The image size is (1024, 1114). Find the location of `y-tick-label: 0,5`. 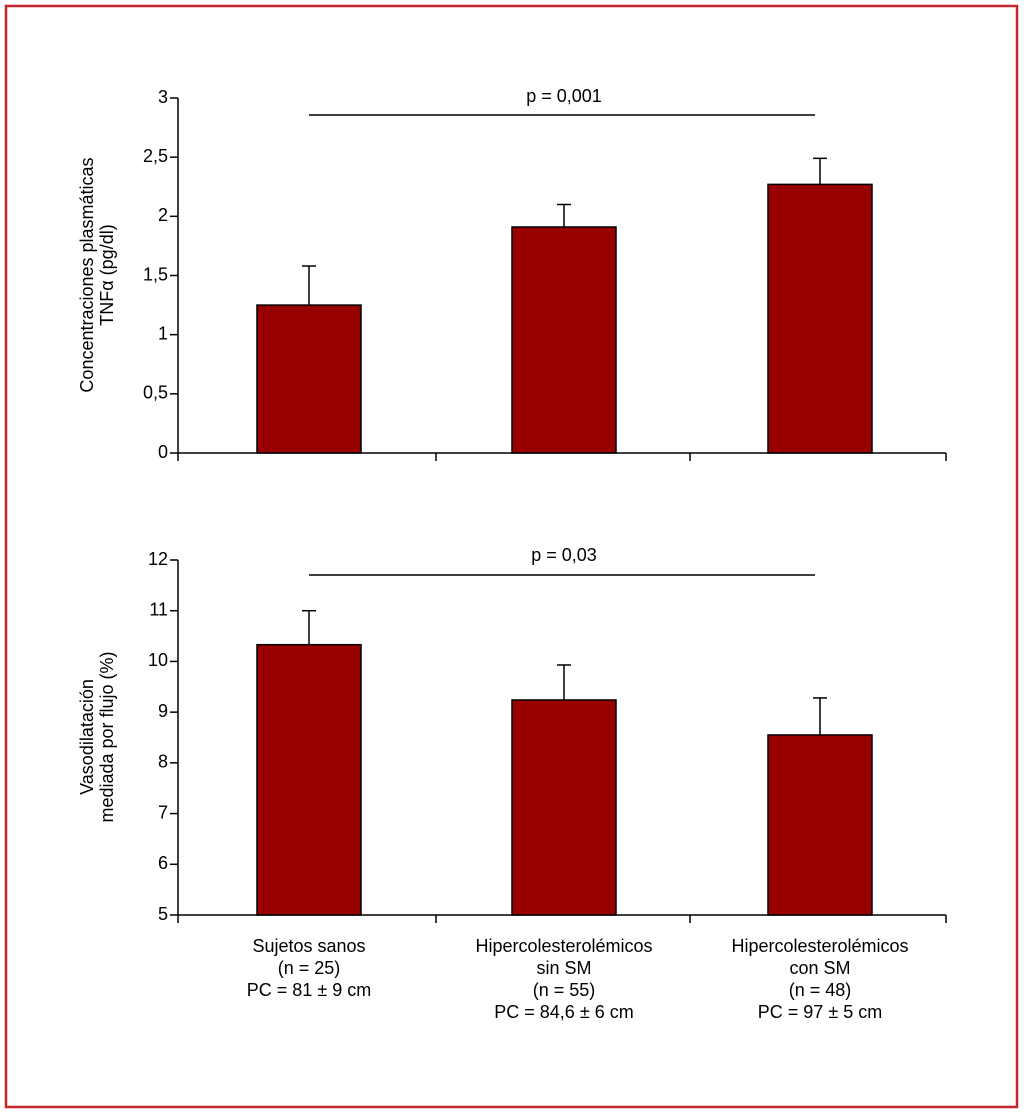

y-tick-label: 0,5 is located at coordinates (155, 393).